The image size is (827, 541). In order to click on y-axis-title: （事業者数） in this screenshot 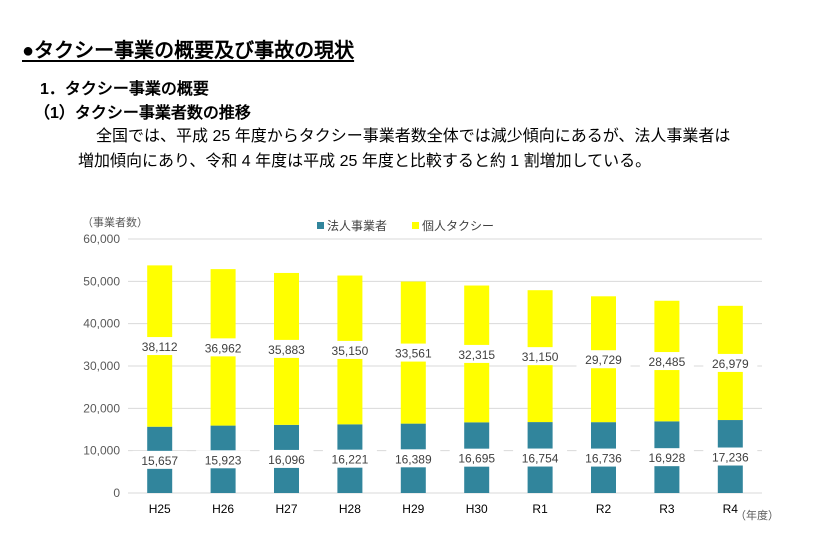, I will do `click(115, 222)`.